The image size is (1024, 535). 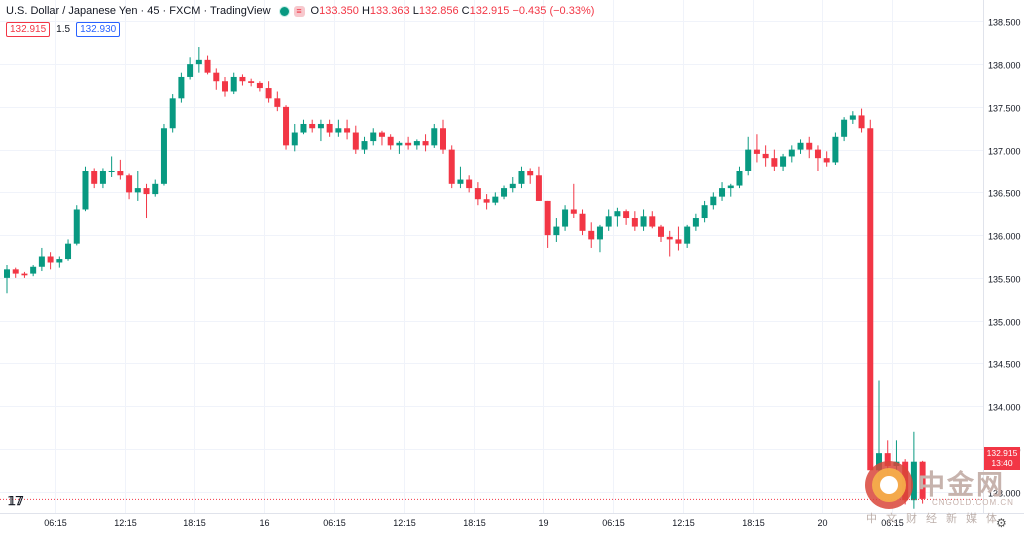 I want to click on cngold-logo-icon, so click(x=889, y=485).